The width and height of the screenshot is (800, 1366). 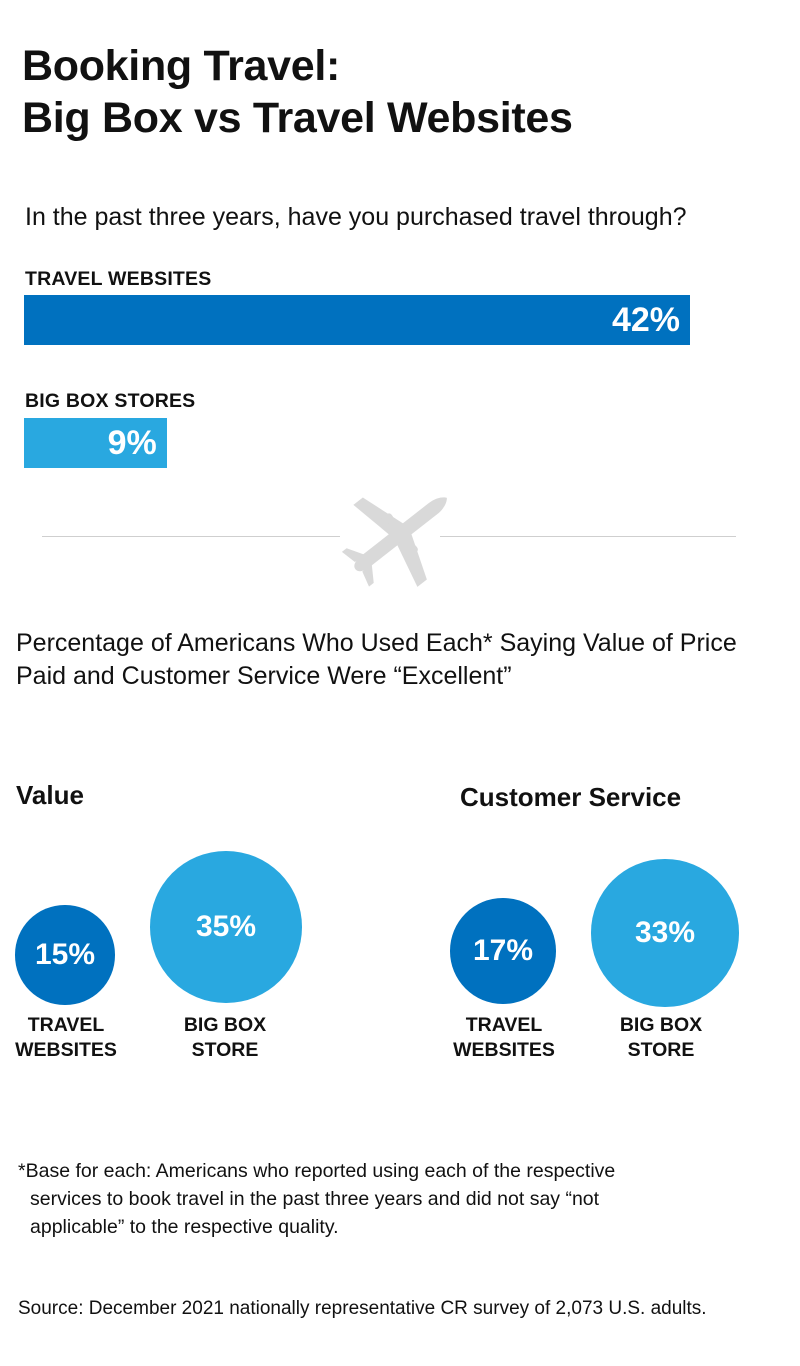 I want to click on bubble-service-label-big-box-store: 33%, so click(x=665, y=932).